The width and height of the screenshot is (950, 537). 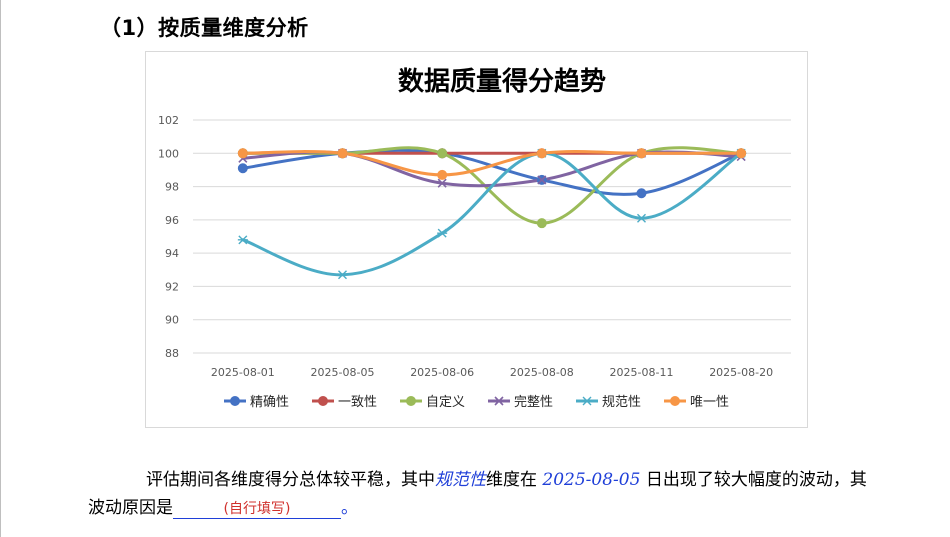 What do you see at coordinates (168, 120) in the screenshot?
I see `y-tick-label: 102` at bounding box center [168, 120].